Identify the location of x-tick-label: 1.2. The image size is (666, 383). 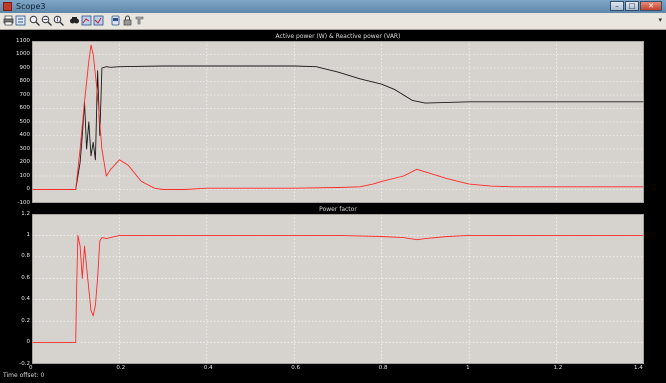
(558, 368).